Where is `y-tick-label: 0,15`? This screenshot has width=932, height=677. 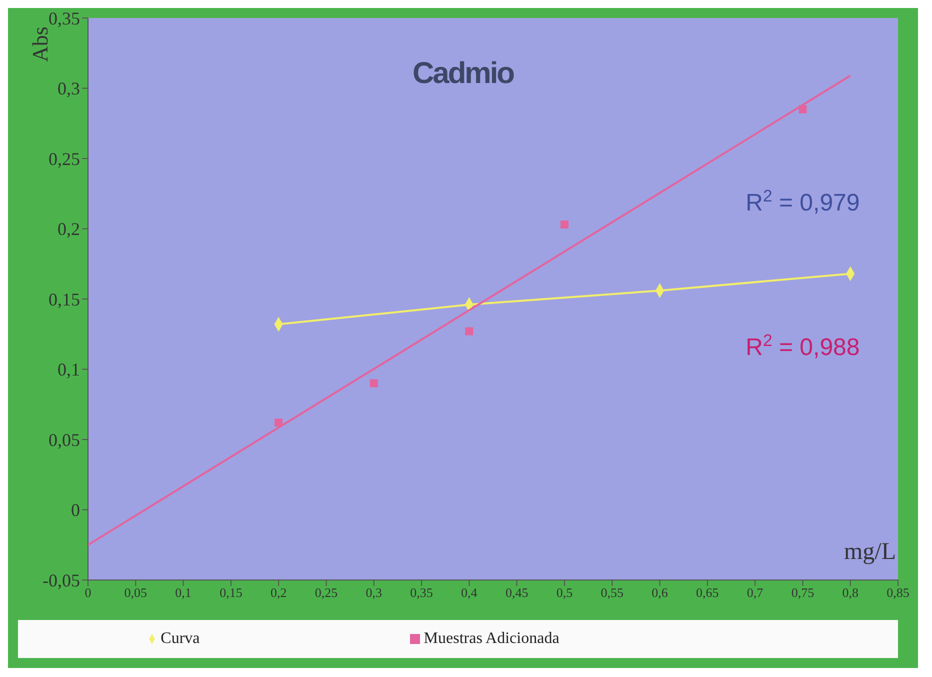
y-tick-label: 0,15 is located at coordinates (64, 299).